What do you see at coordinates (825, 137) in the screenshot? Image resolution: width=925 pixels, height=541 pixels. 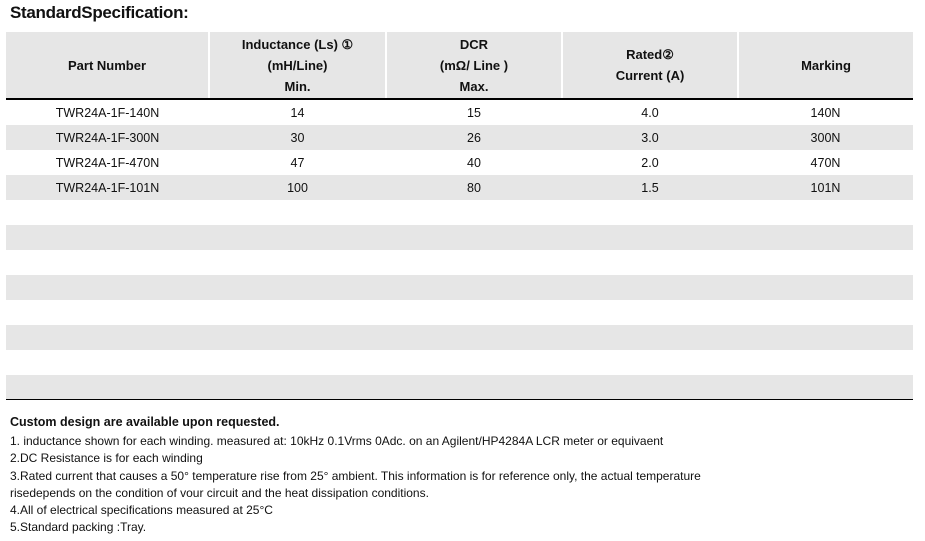 I see `cell-marking: 300N` at bounding box center [825, 137].